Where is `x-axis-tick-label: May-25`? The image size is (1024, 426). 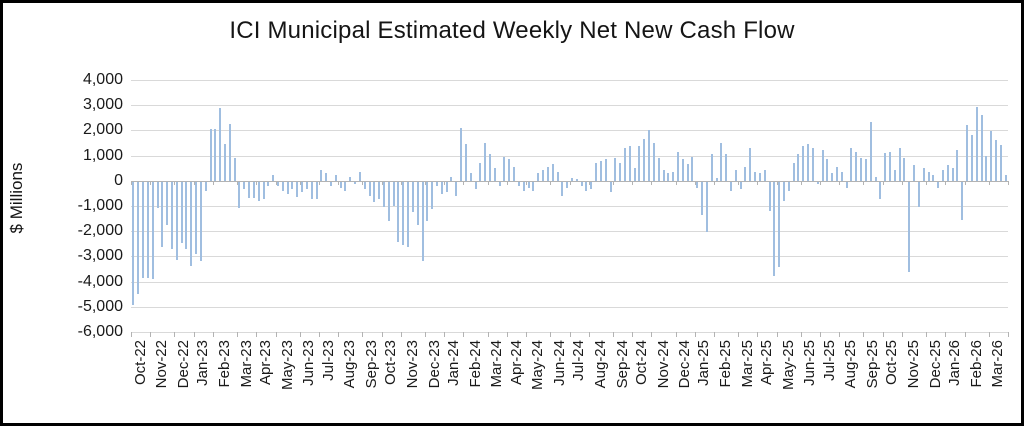
x-axis-tick-label: May-25 is located at coordinates (788, 365).